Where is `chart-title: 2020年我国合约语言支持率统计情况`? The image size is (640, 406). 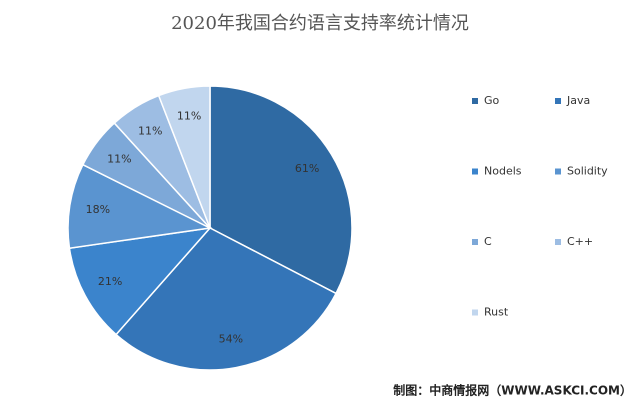 chart-title: 2020年我国合约语言支持率统计情况 is located at coordinates (320, 23).